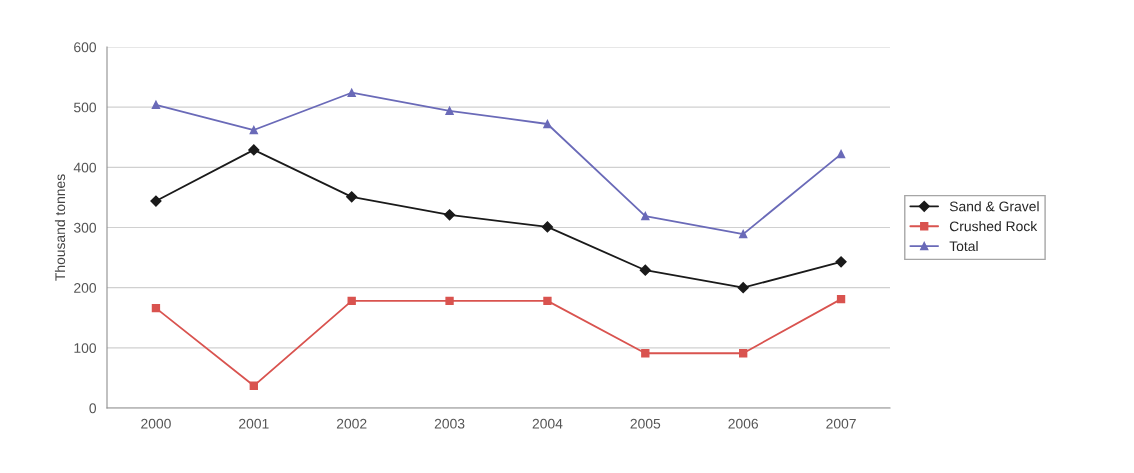 The width and height of the screenshot is (1134, 473). I want to click on y-tick-label: 100, so click(85, 348).